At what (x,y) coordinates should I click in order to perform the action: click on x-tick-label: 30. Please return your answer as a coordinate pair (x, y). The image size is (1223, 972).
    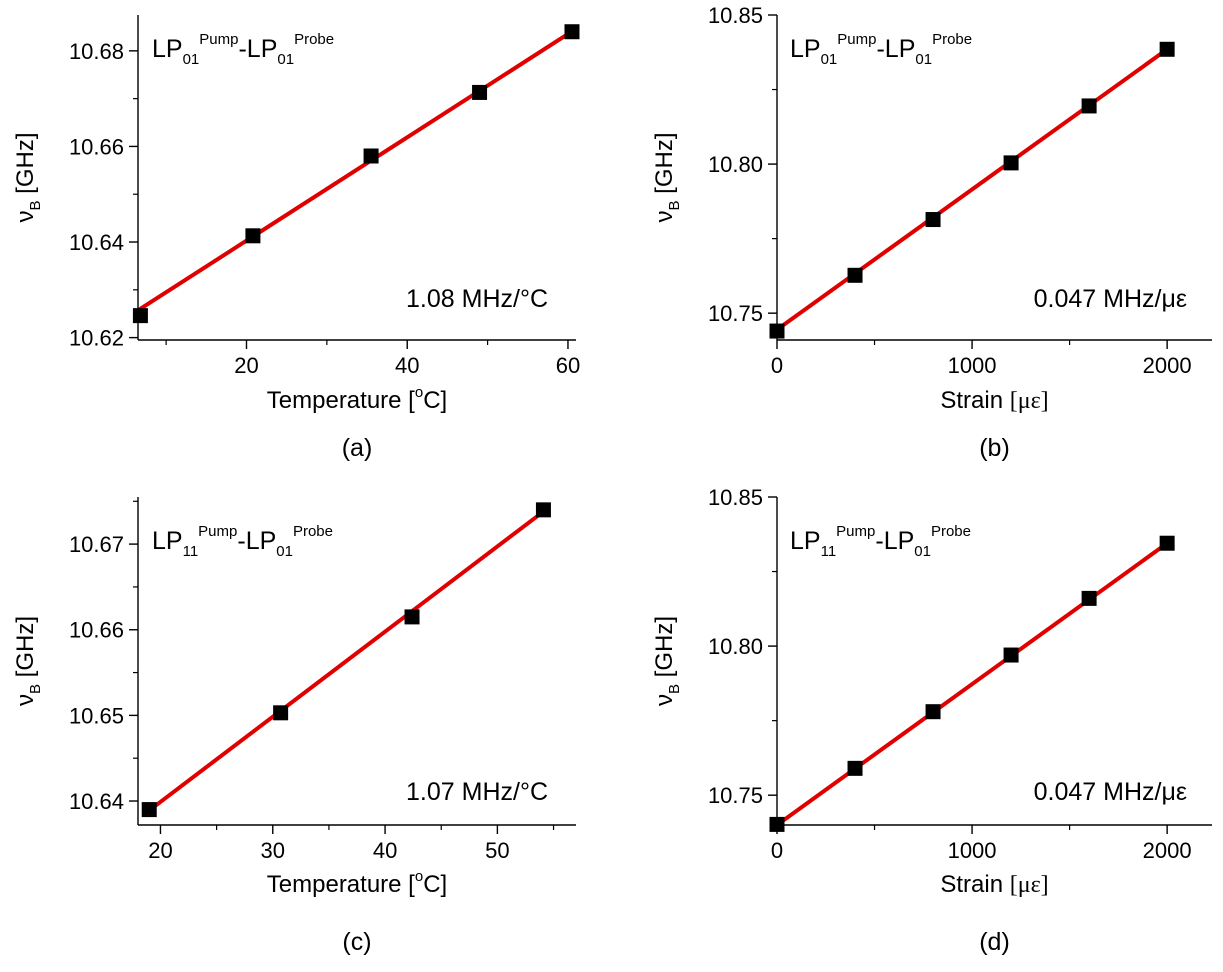
    Looking at the image, I should click on (273, 850).